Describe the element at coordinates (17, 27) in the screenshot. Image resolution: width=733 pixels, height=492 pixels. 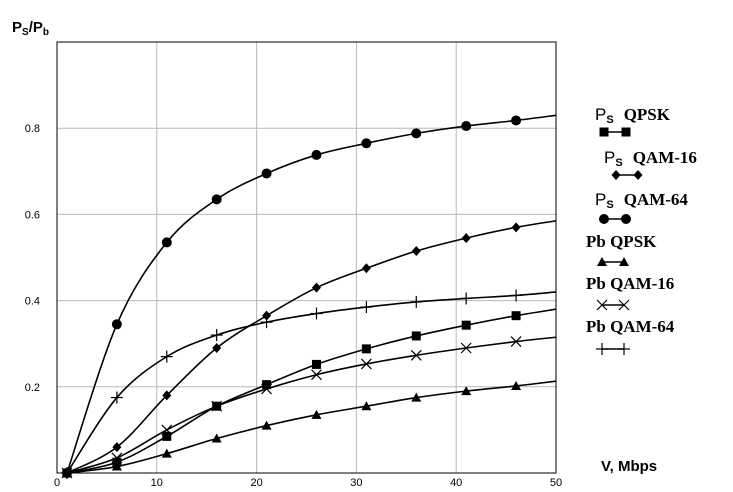
I see `y-label-main: P` at that location.